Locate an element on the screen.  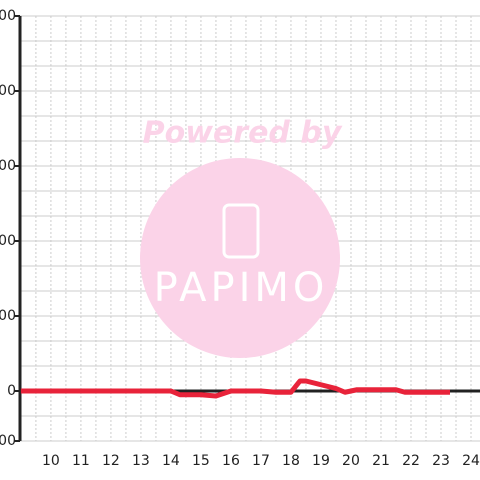
x-tick-label: 22 is located at coordinates (411, 461).